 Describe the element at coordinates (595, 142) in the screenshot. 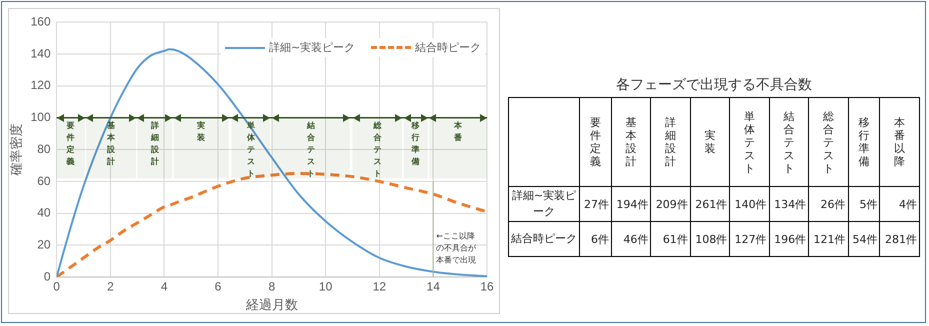

I see `category-label: 要件定義` at that location.